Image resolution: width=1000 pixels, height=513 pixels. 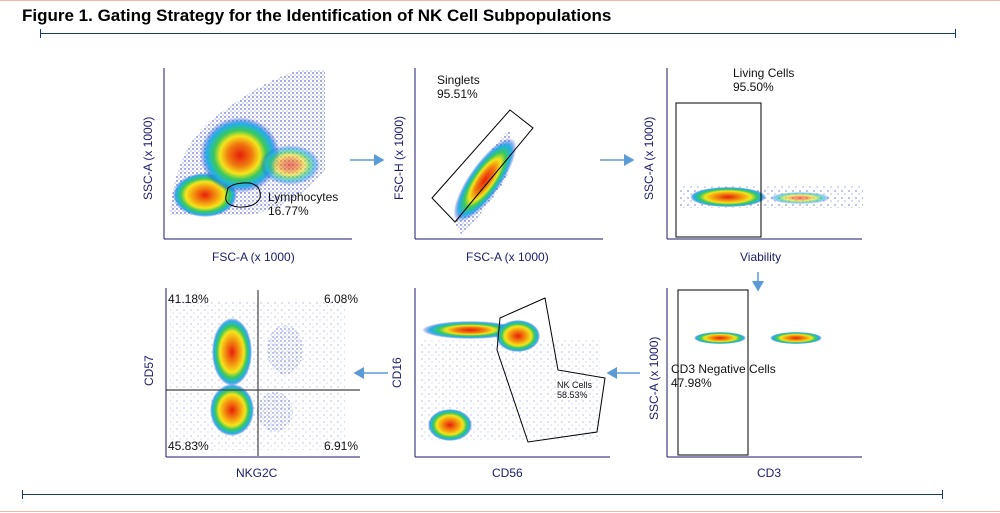 I want to click on p3-gate-name: Living Cells, so click(x=764, y=73).